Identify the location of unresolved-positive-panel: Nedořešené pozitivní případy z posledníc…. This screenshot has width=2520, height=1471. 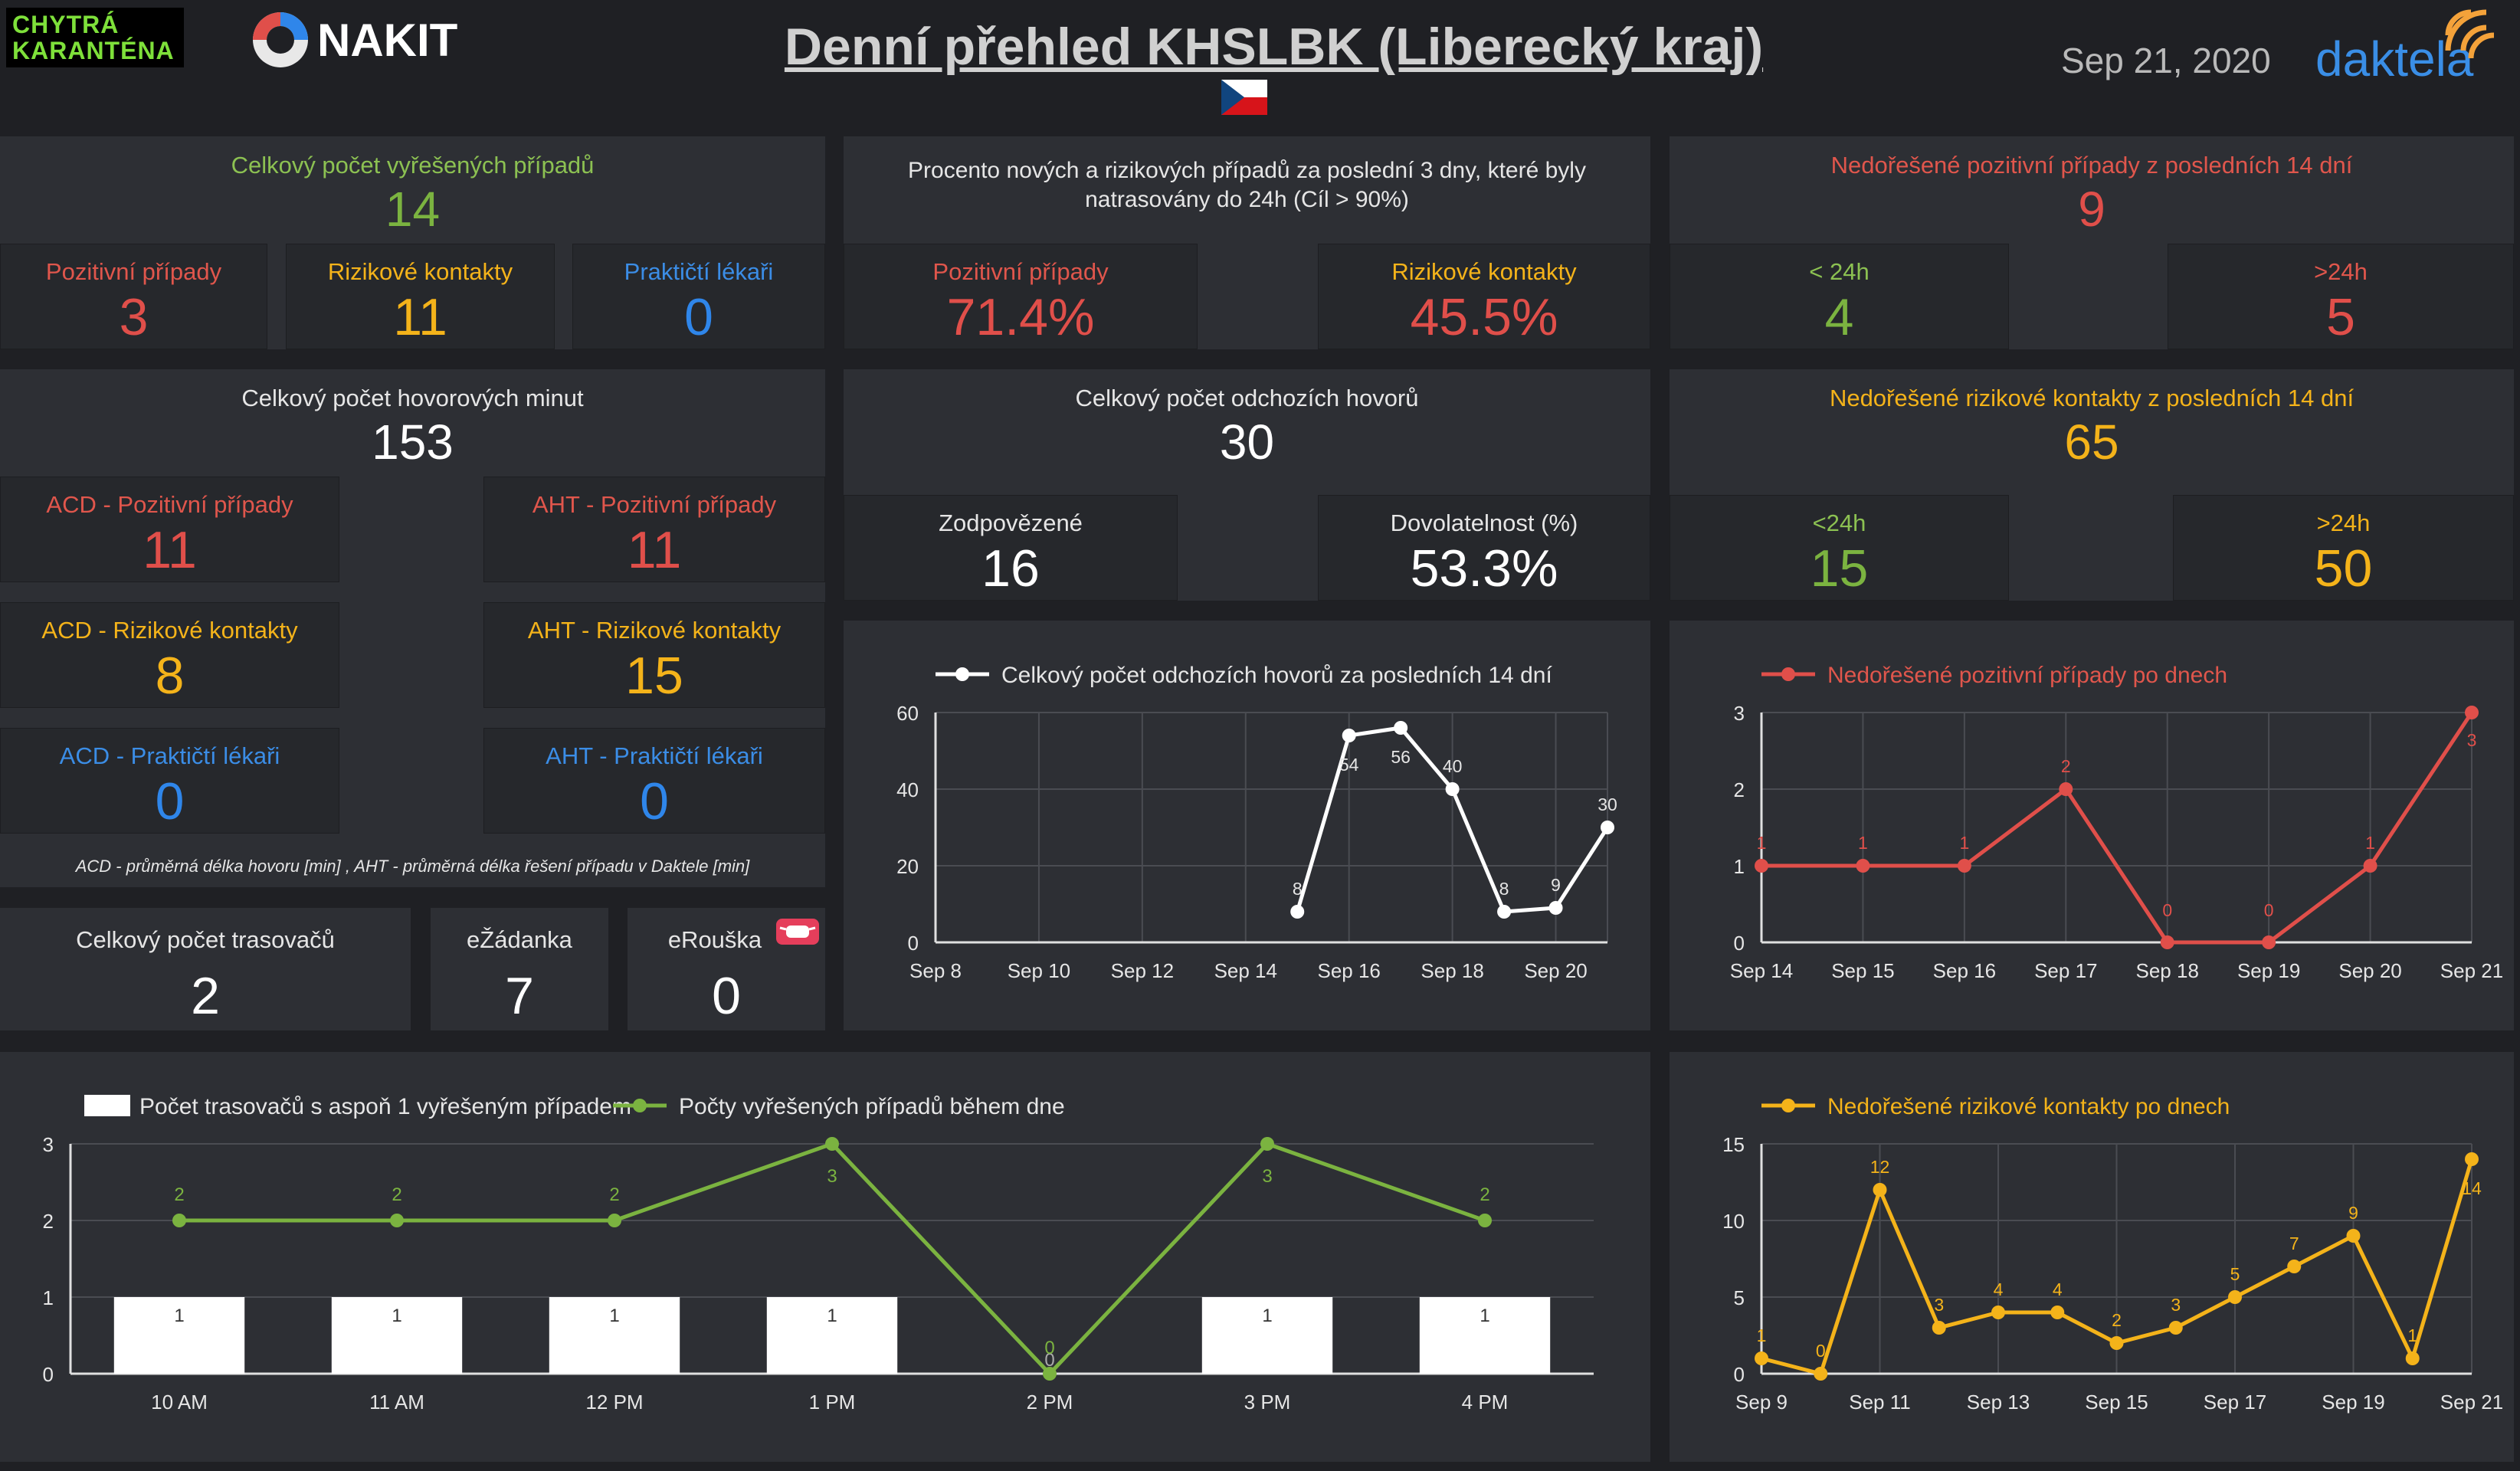
(2092, 242).